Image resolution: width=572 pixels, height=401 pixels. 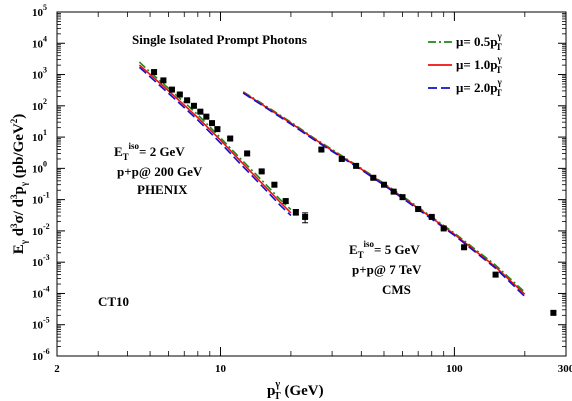 I want to click on y-tick-label: 10⁻⁶, so click(x=41, y=355).